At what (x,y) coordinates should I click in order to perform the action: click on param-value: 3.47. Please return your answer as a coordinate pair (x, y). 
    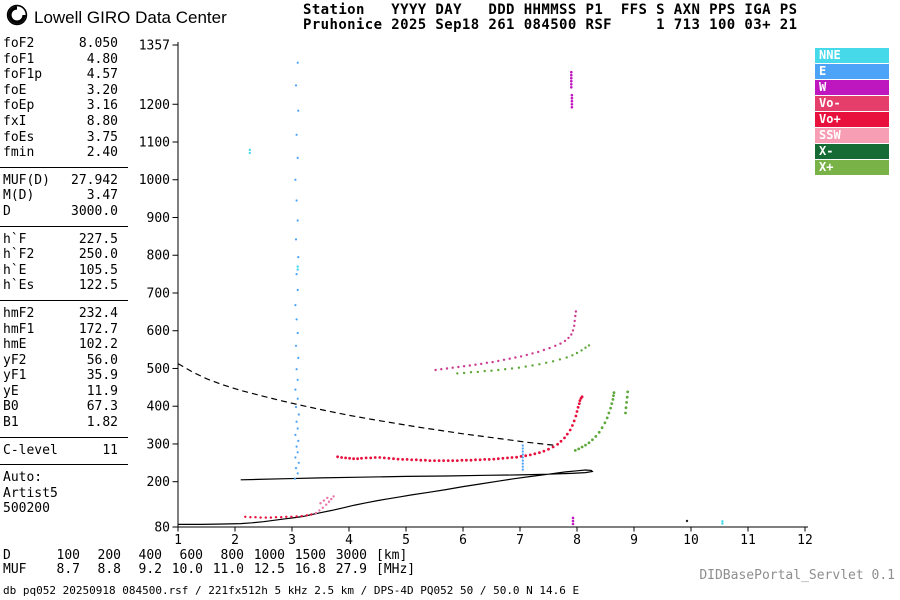
    Looking at the image, I should click on (102, 196).